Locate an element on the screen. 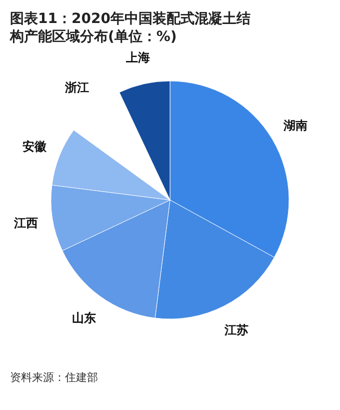  slice-label: 湖南 is located at coordinates (295, 125).